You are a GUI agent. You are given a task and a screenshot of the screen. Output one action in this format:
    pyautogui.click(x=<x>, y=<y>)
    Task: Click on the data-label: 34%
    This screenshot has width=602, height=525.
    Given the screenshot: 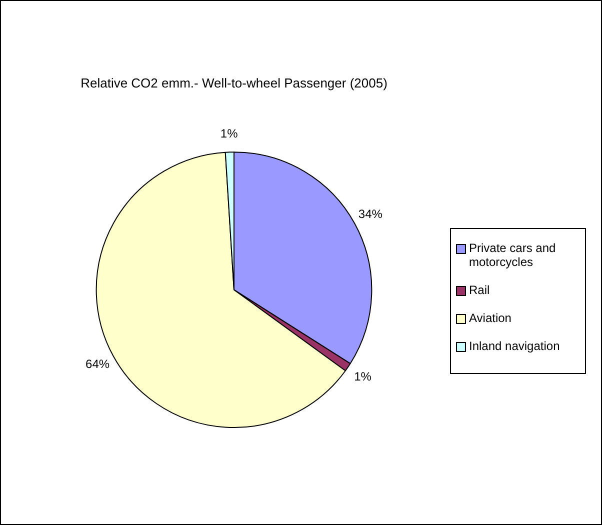 What is the action you would take?
    pyautogui.click(x=370, y=214)
    